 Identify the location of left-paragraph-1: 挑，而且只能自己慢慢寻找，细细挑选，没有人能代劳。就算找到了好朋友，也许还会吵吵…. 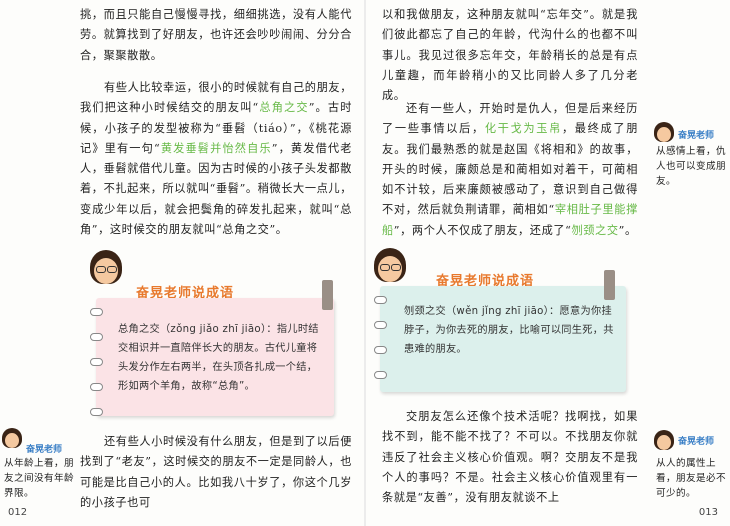
(216, 35).